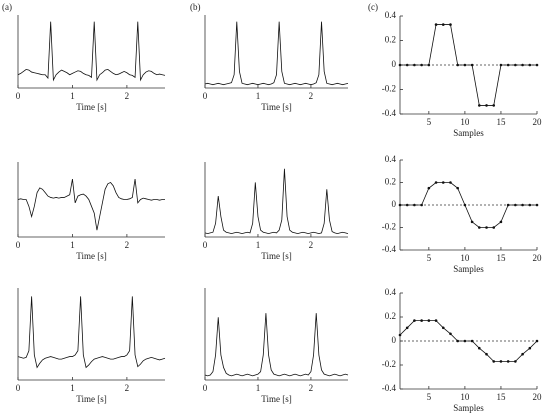  Describe the element at coordinates (373, 7) in the screenshot. I see `panel-label: (c)` at that location.